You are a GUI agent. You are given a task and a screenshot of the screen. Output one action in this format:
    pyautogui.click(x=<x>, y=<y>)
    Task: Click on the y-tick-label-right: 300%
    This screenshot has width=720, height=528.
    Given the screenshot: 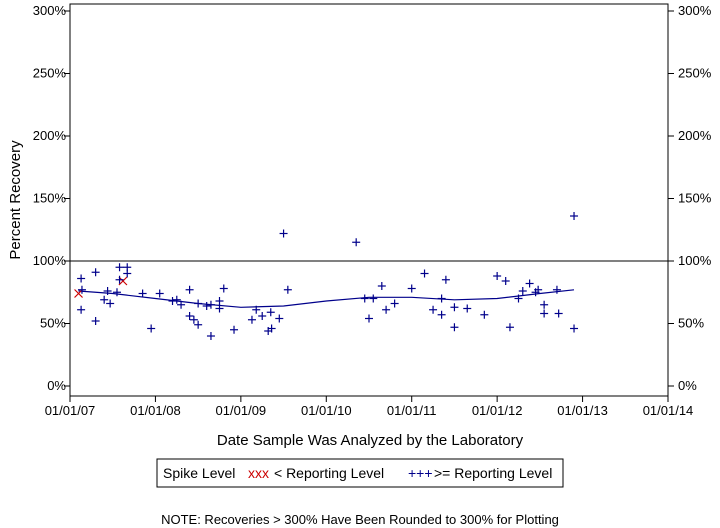 What is the action you would take?
    pyautogui.click(x=695, y=10)
    